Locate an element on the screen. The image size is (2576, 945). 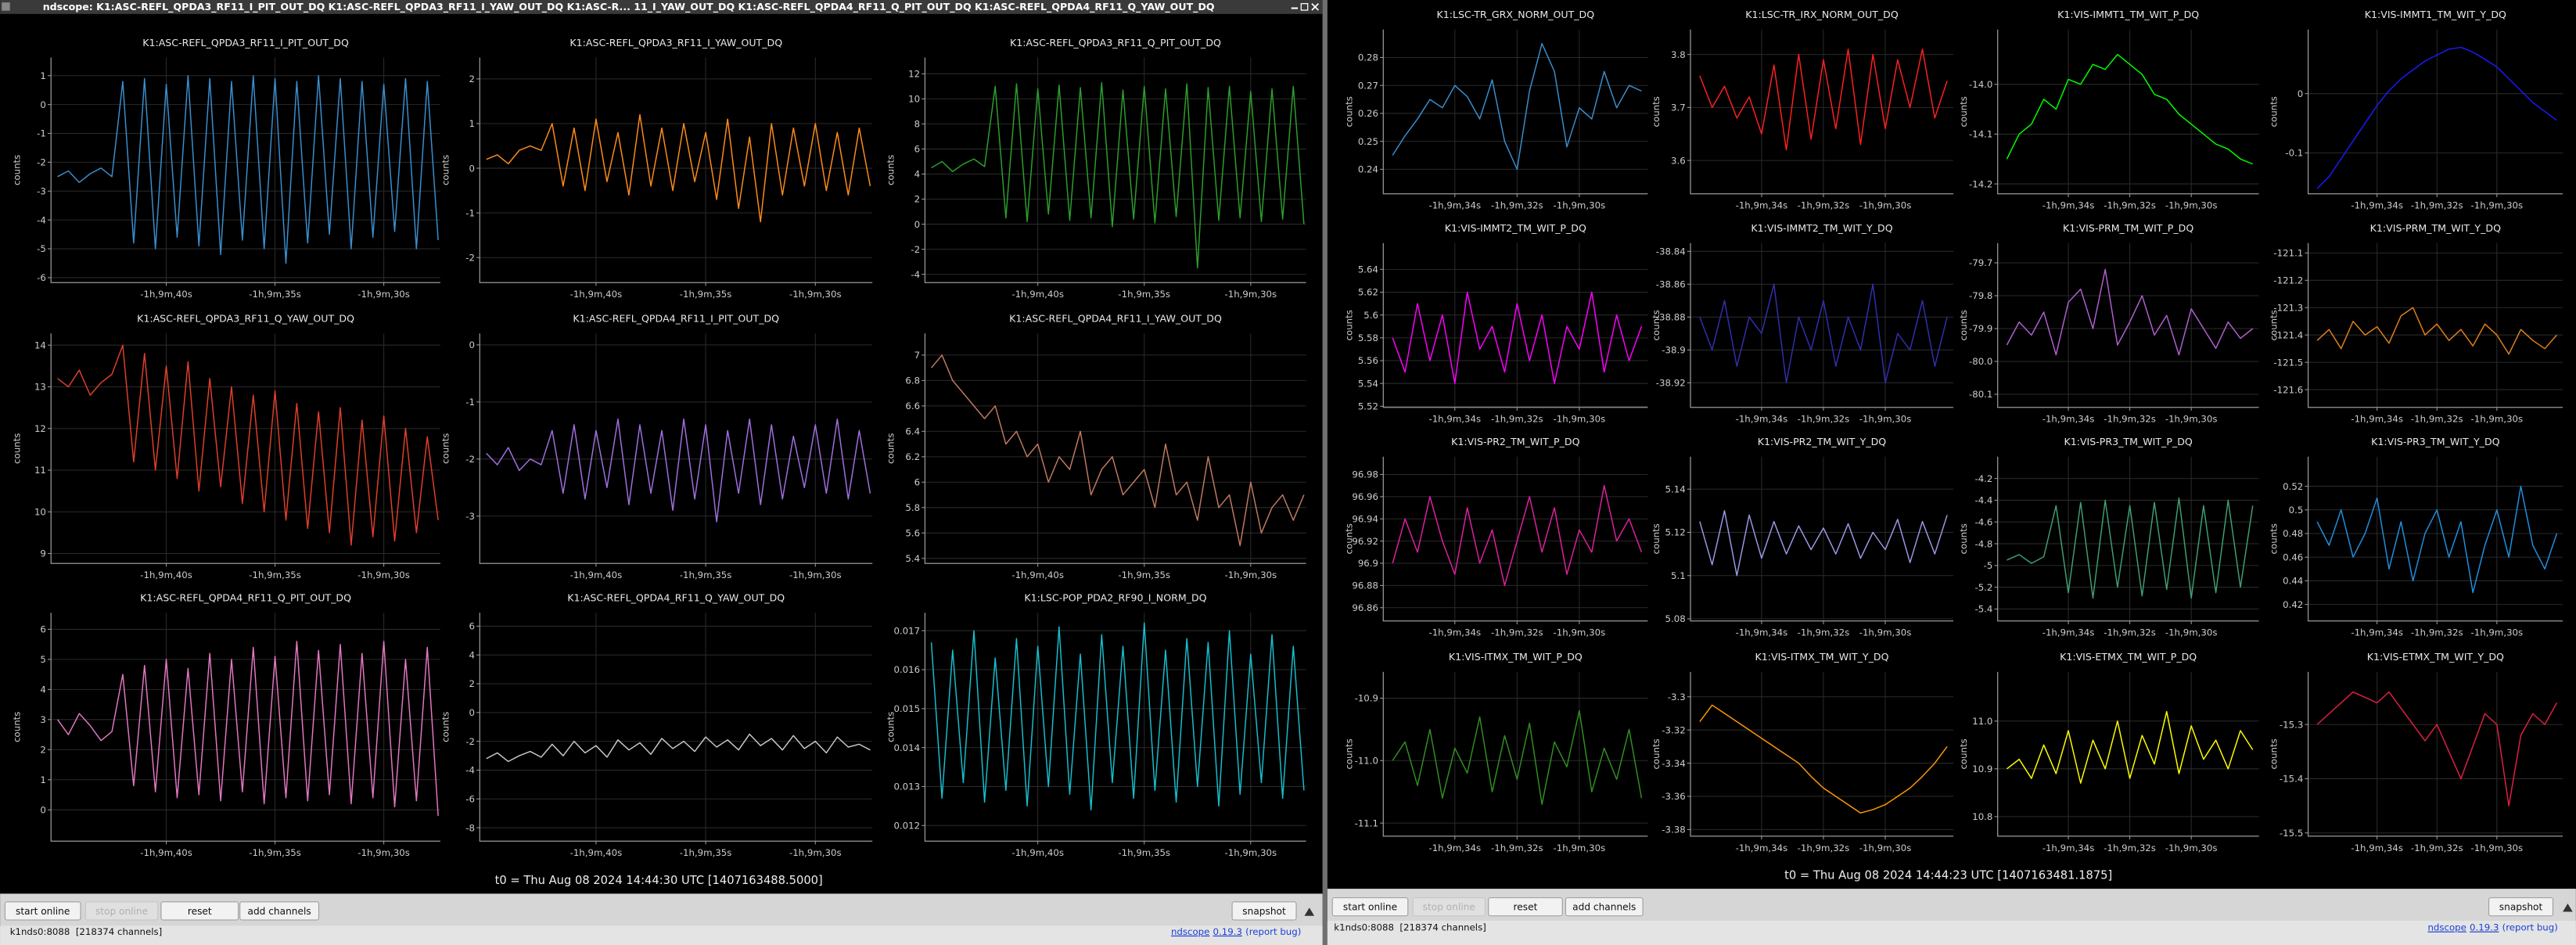
y-tick-label: 3.8 is located at coordinates (1678, 54).